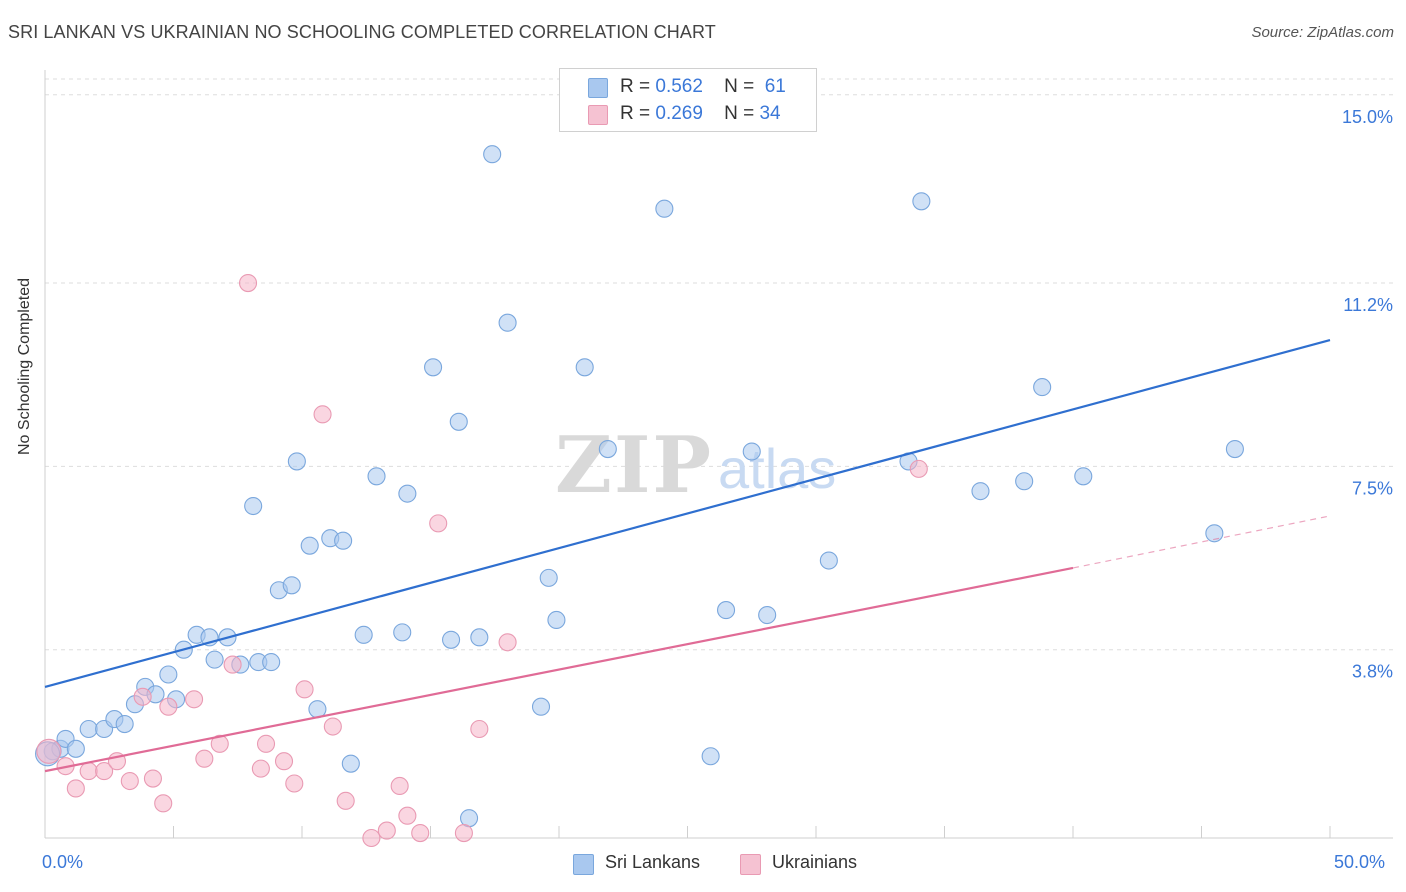 This screenshot has width=1406, height=892. I want to click on legend-label: Sri Lankans, so click(653, 862).